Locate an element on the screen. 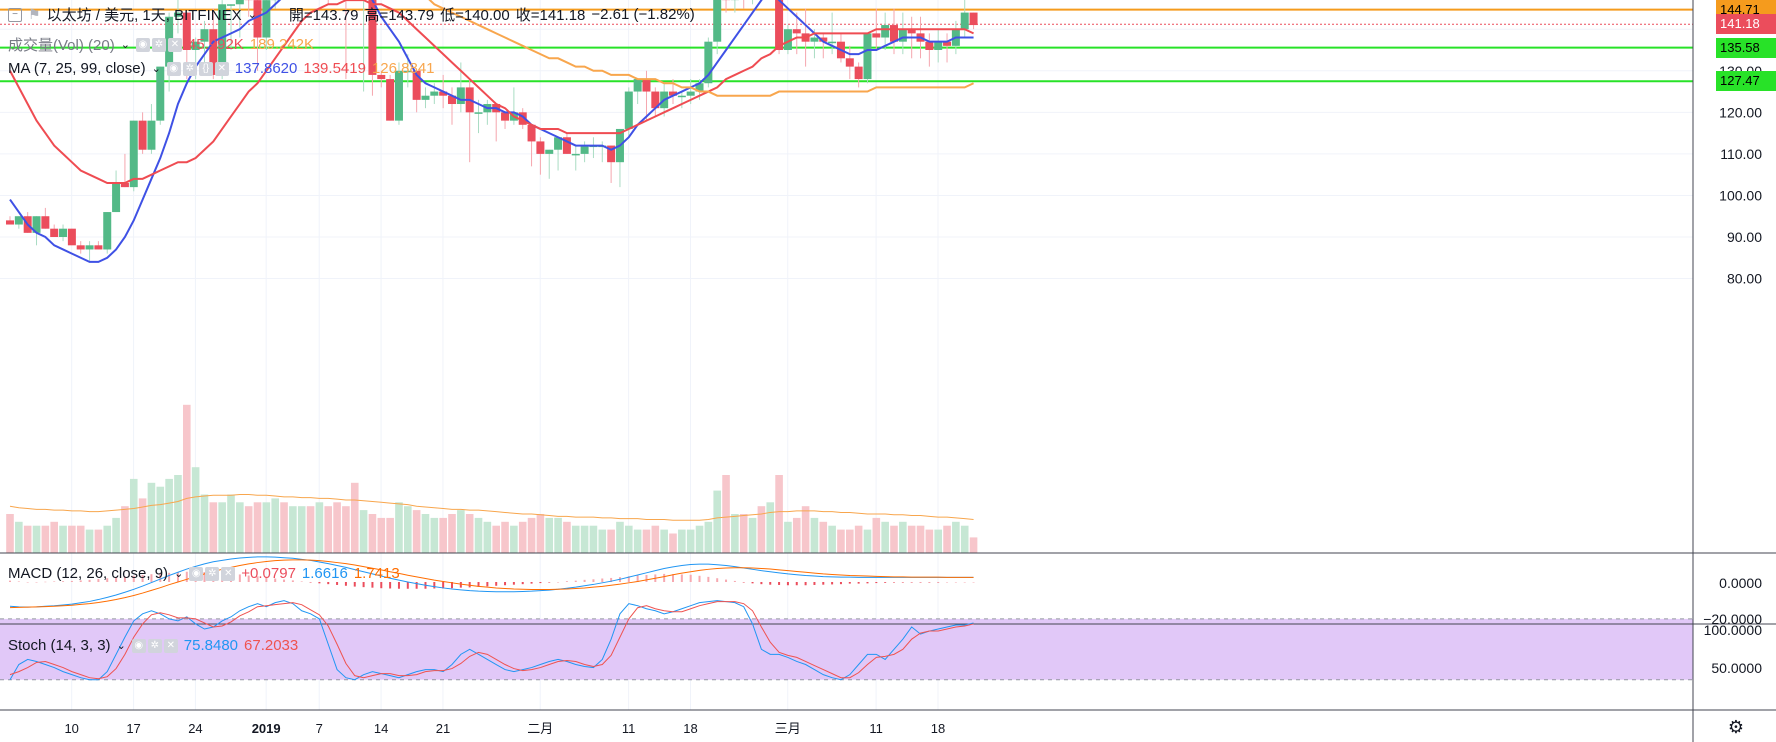 The width and height of the screenshot is (1776, 742). symbol-title: 以太坊 / 美元, 1天, BITFINEX is located at coordinates (144, 15).